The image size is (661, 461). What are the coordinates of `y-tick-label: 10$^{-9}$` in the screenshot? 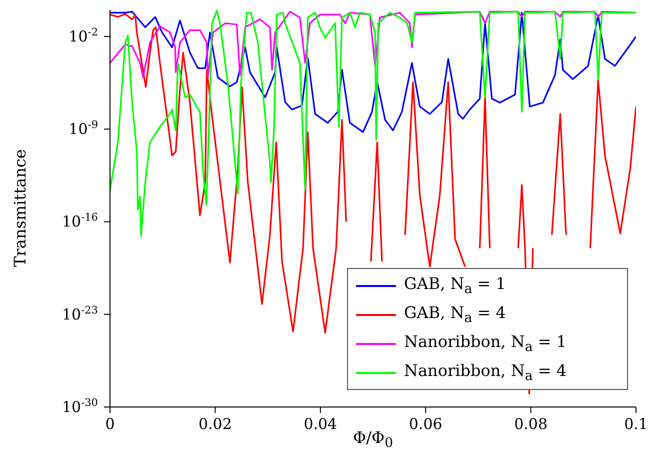 It's located at (83, 128).